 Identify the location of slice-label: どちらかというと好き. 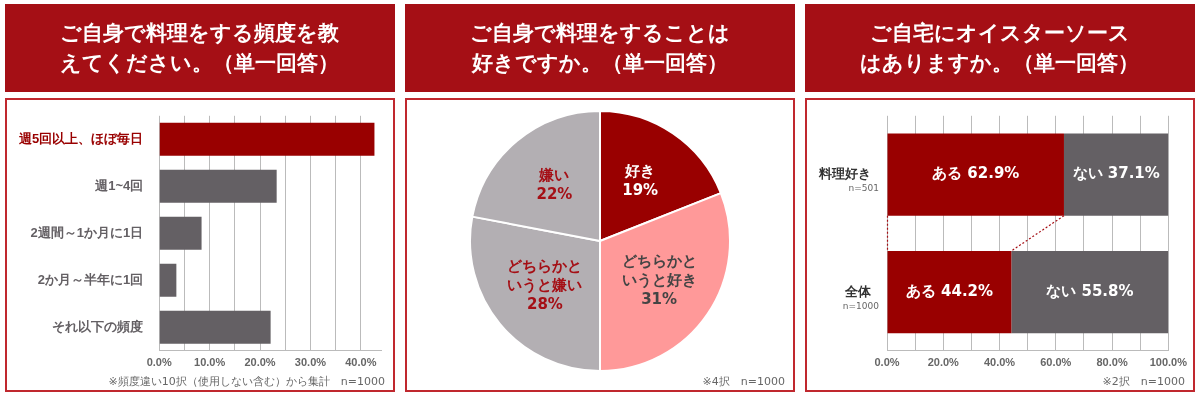
(659, 271).